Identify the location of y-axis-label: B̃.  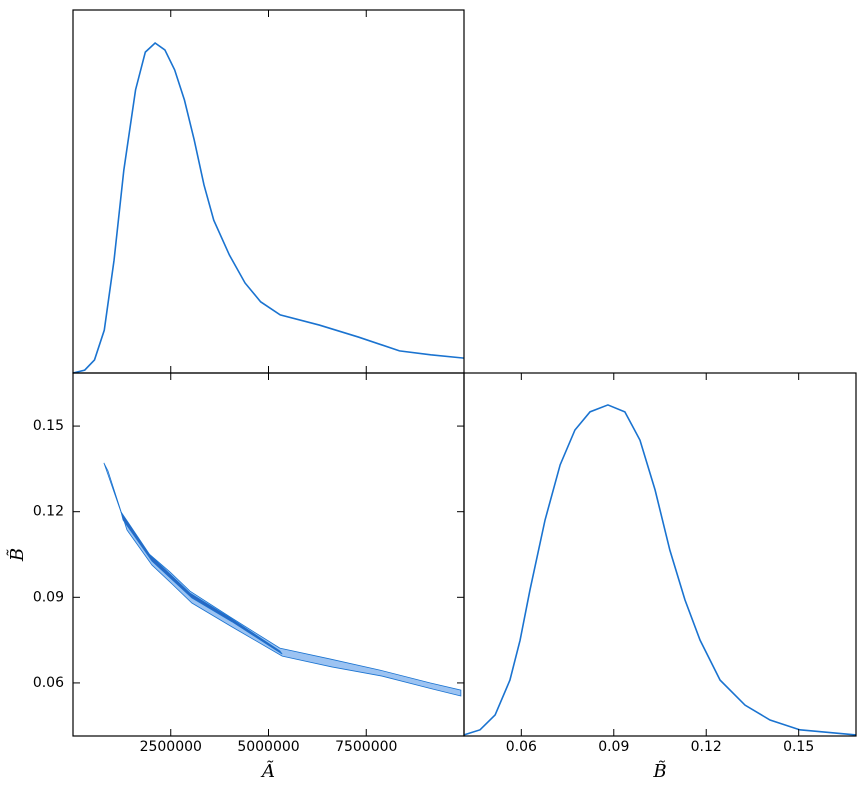
(17, 555).